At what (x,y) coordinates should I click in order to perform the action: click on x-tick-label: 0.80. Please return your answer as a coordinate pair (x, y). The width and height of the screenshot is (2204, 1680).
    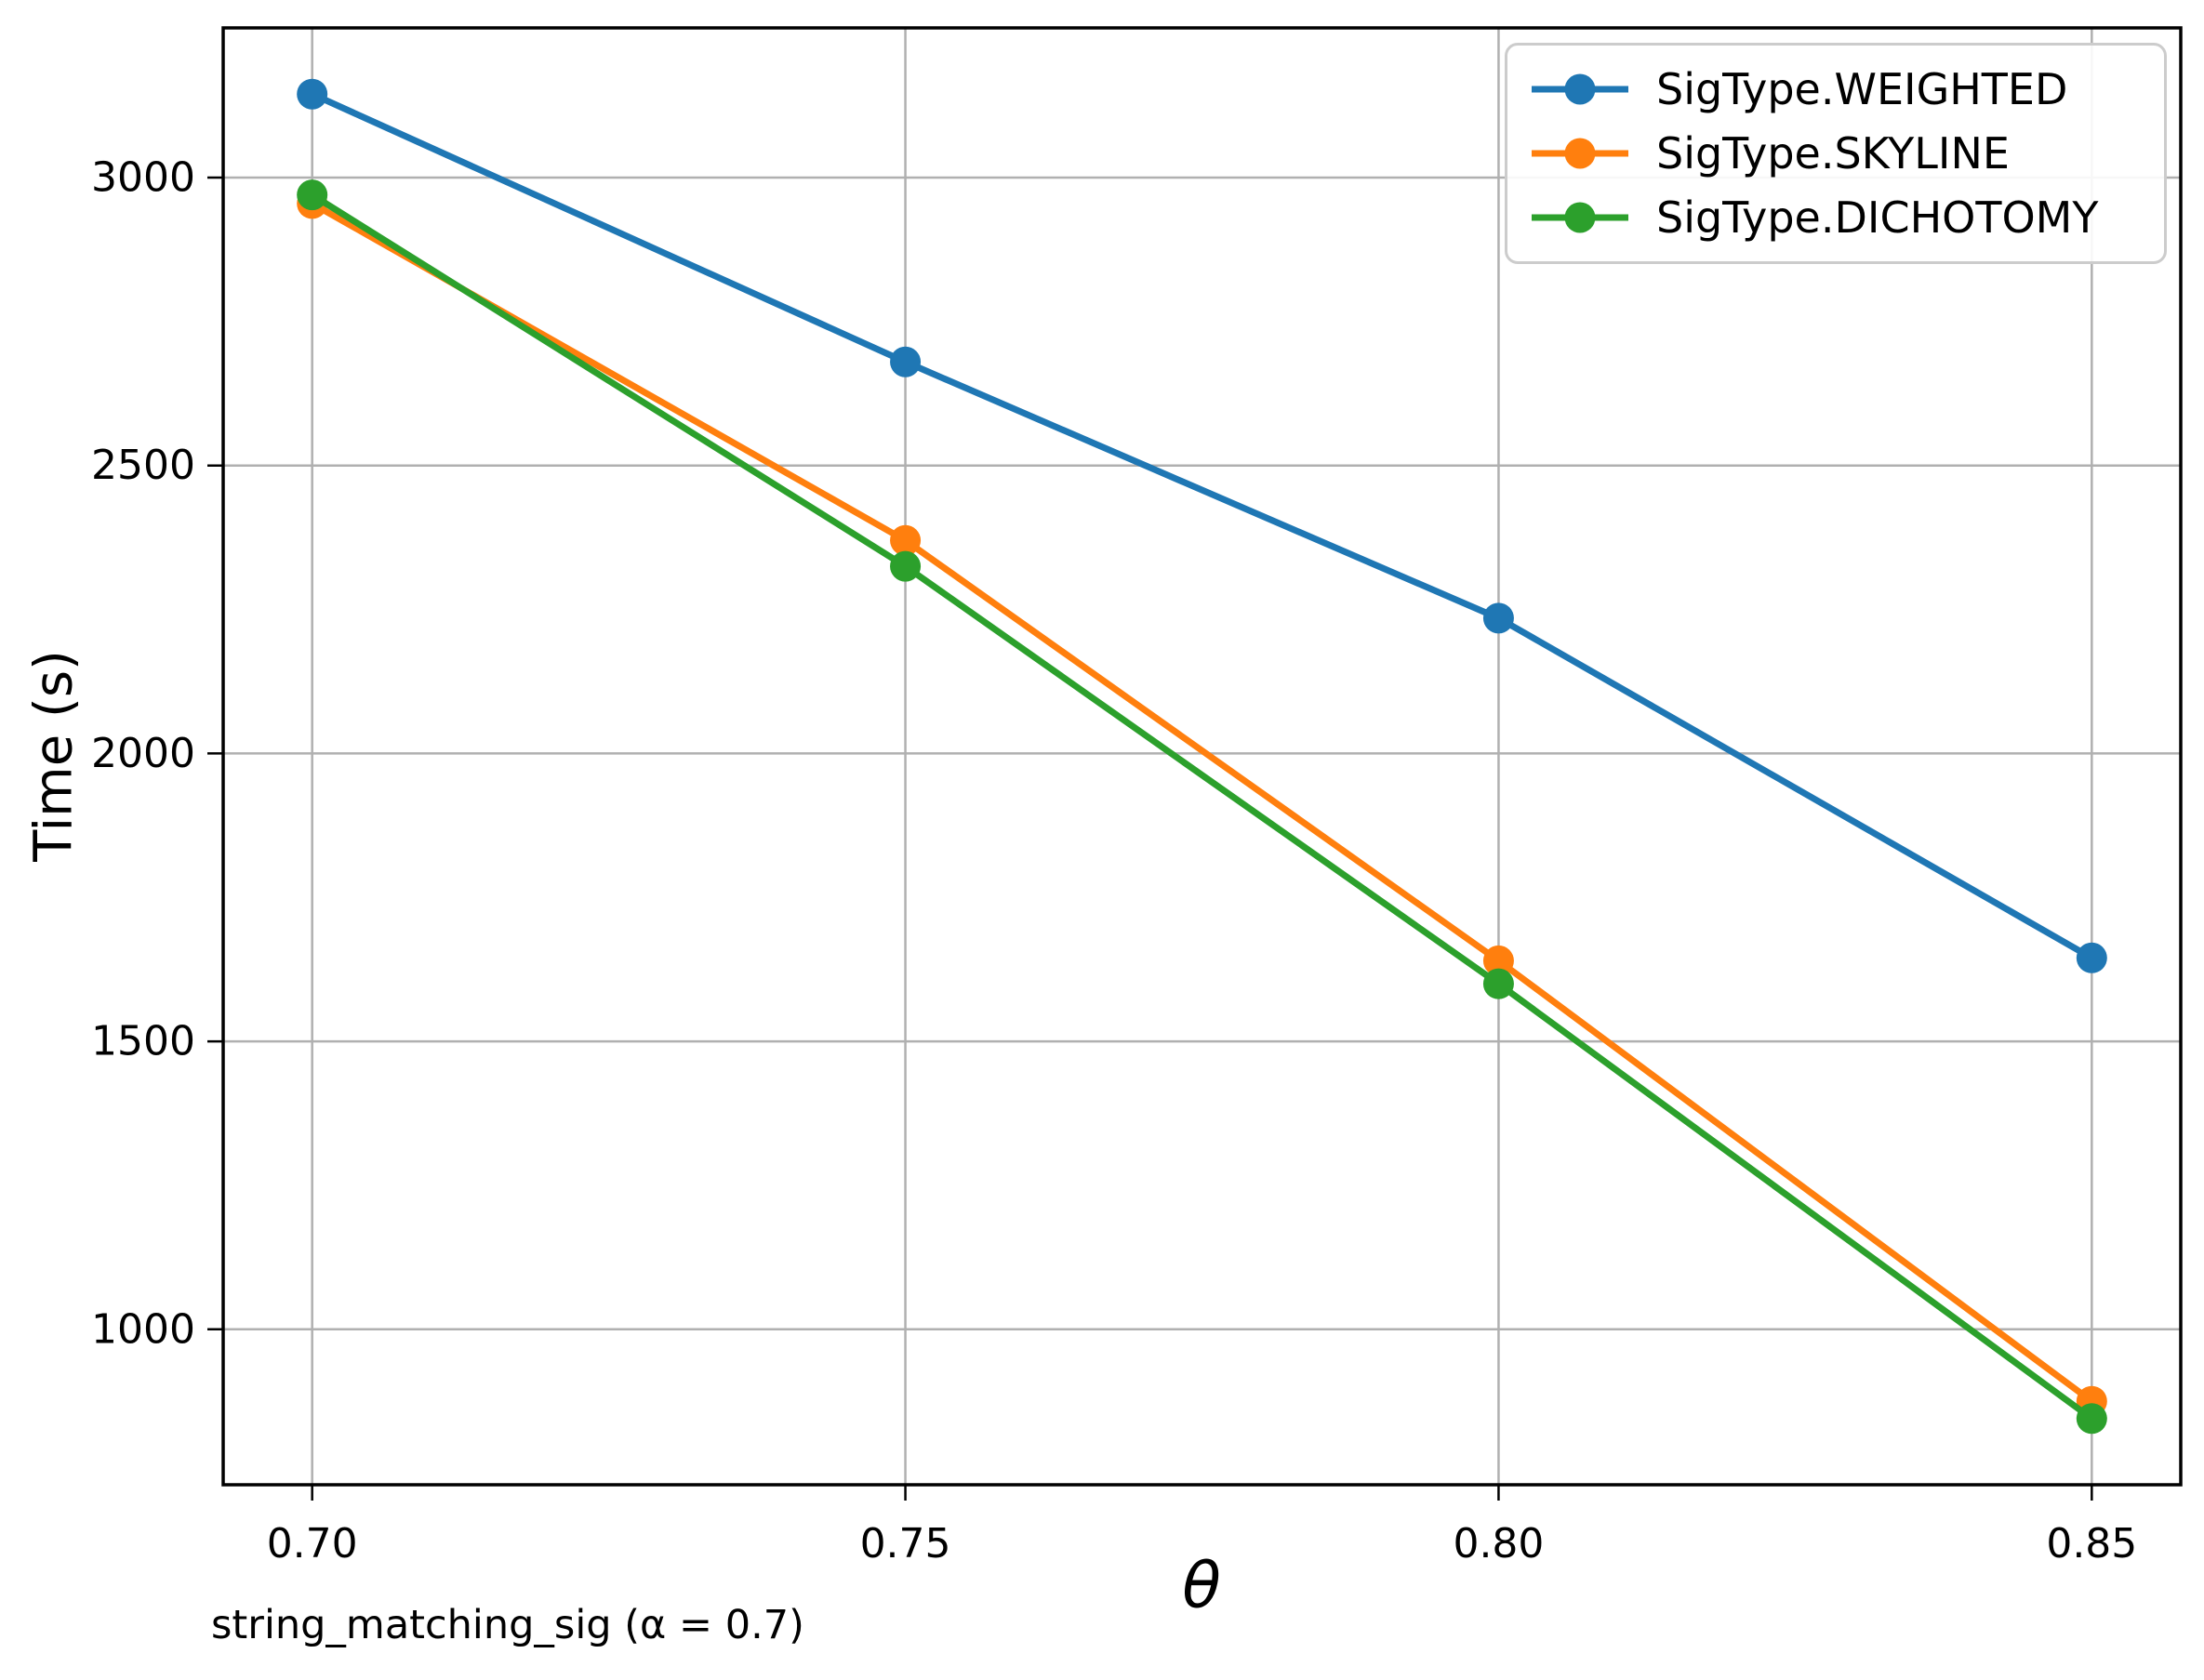
    Looking at the image, I should click on (1498, 1544).